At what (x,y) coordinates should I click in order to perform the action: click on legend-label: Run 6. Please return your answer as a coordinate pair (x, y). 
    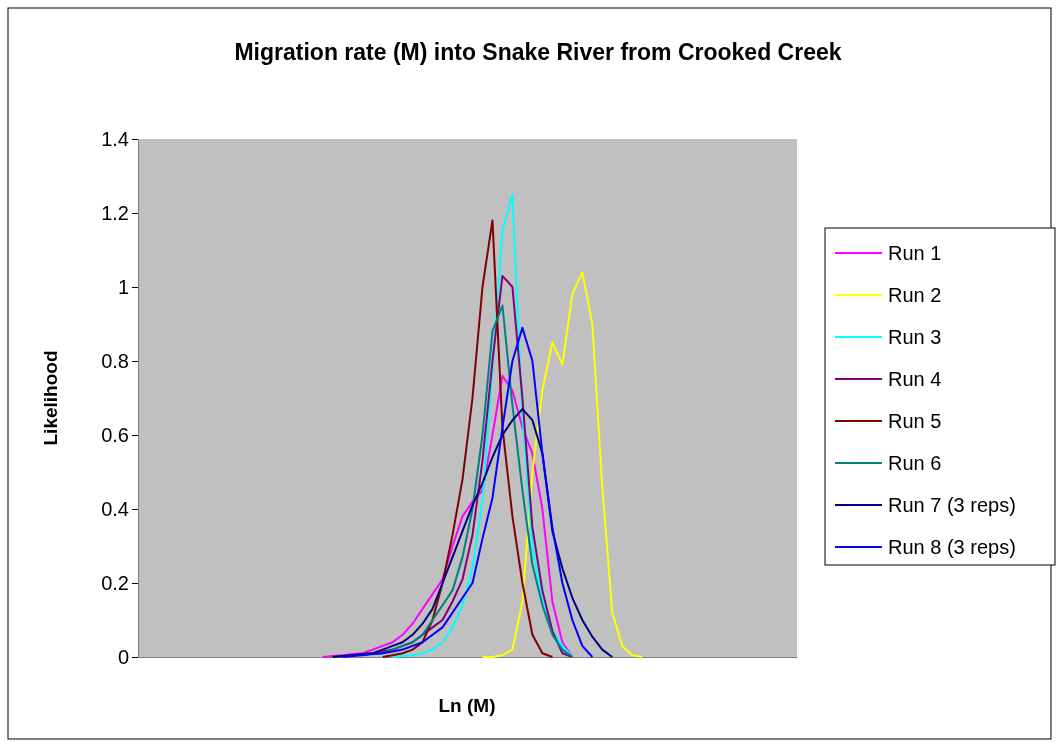
    Looking at the image, I should click on (915, 463).